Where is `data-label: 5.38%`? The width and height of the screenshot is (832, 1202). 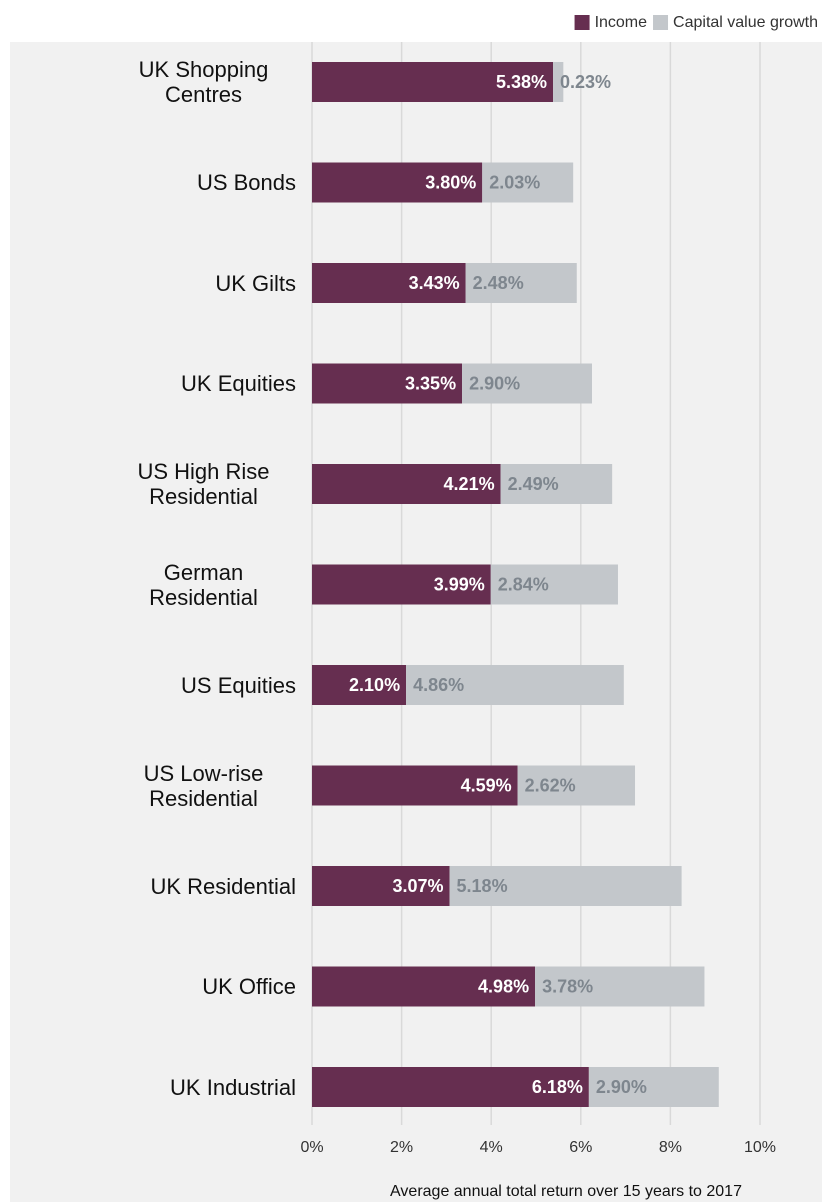 data-label: 5.38% is located at coordinates (521, 82).